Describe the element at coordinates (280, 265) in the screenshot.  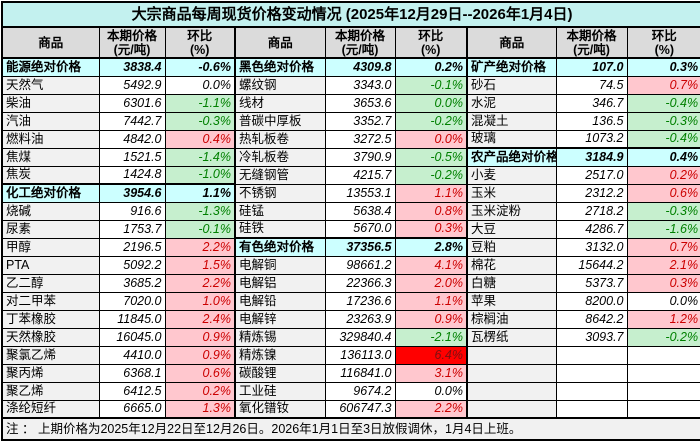
I see `commodity-name-cell: 电解铜` at that location.